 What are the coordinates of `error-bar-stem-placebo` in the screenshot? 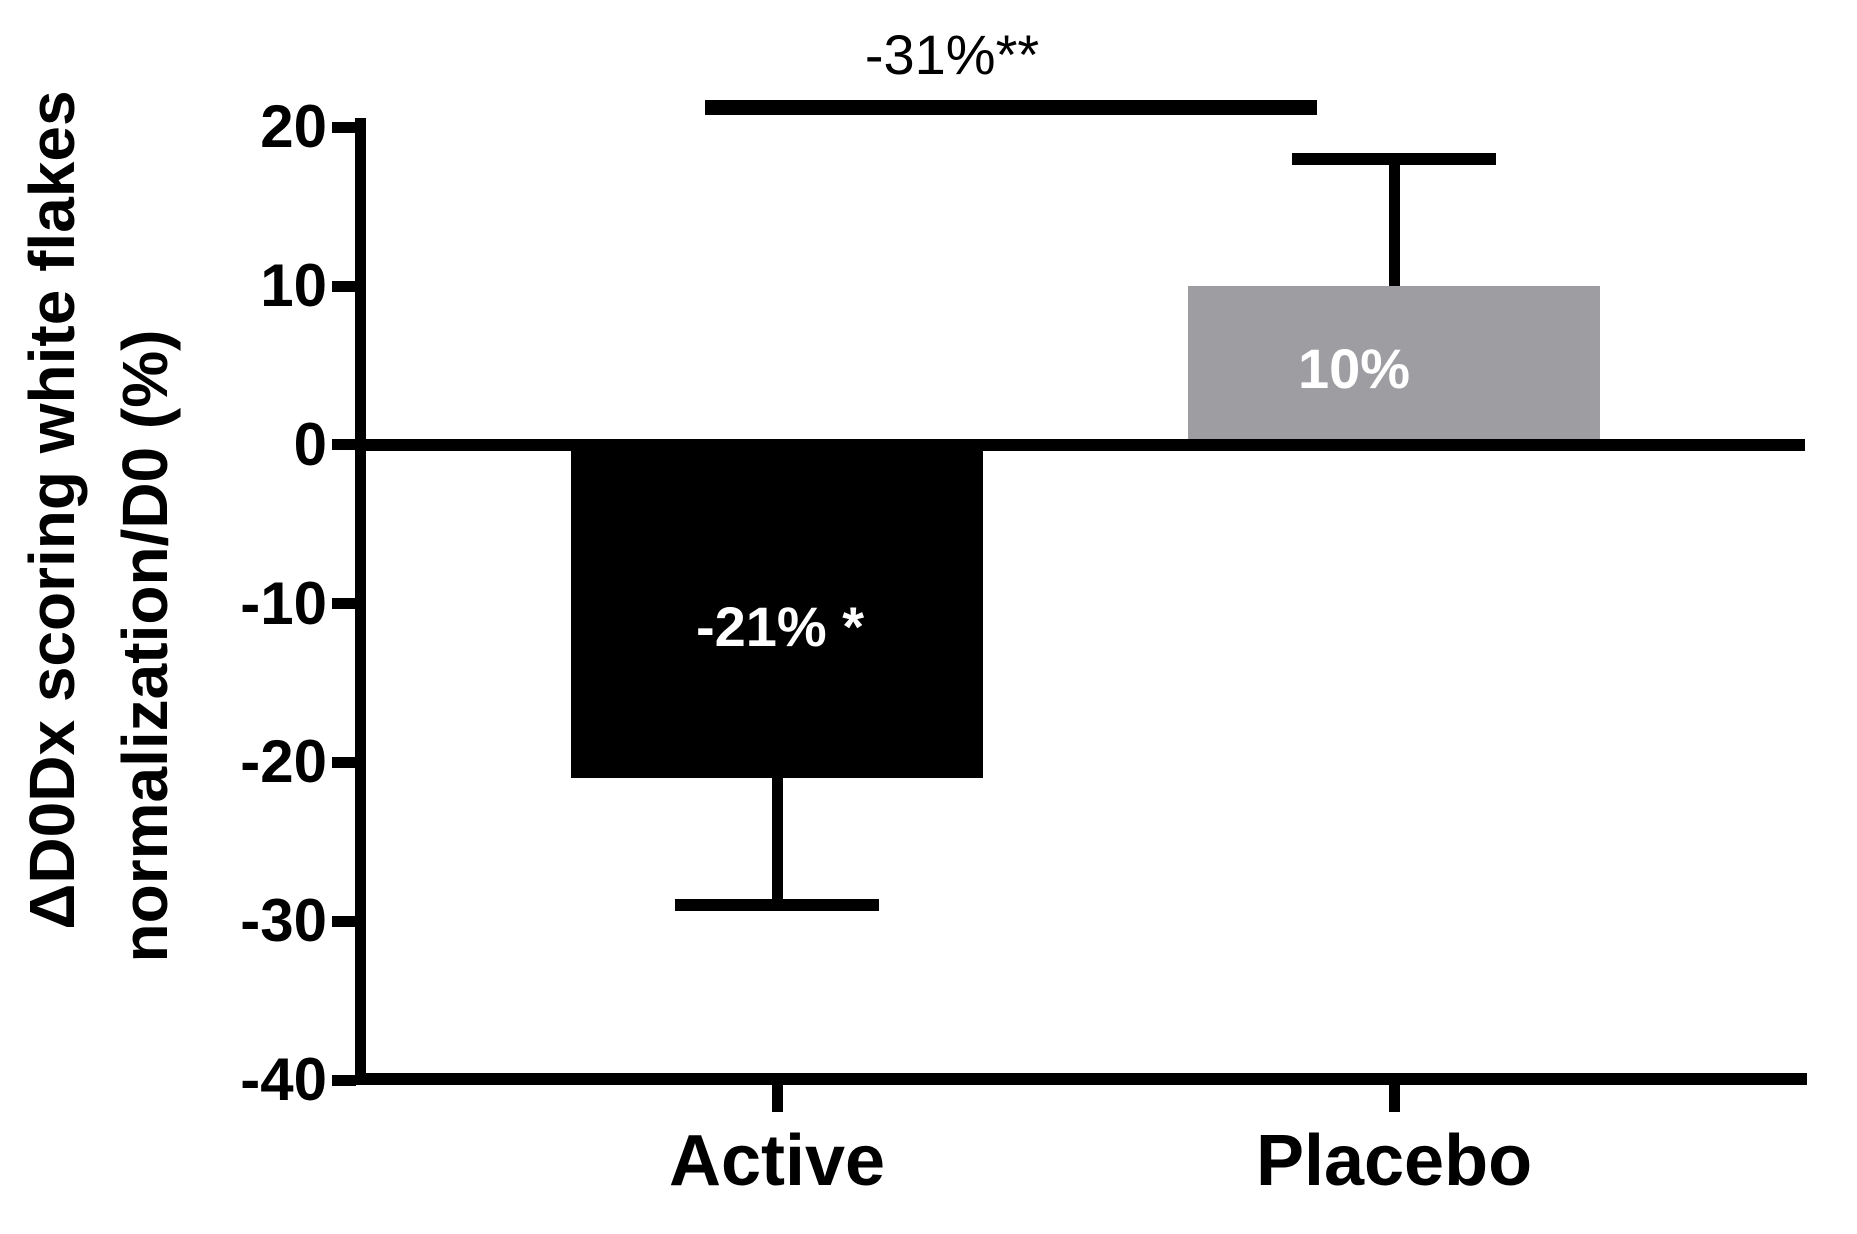 It's located at (1394, 222).